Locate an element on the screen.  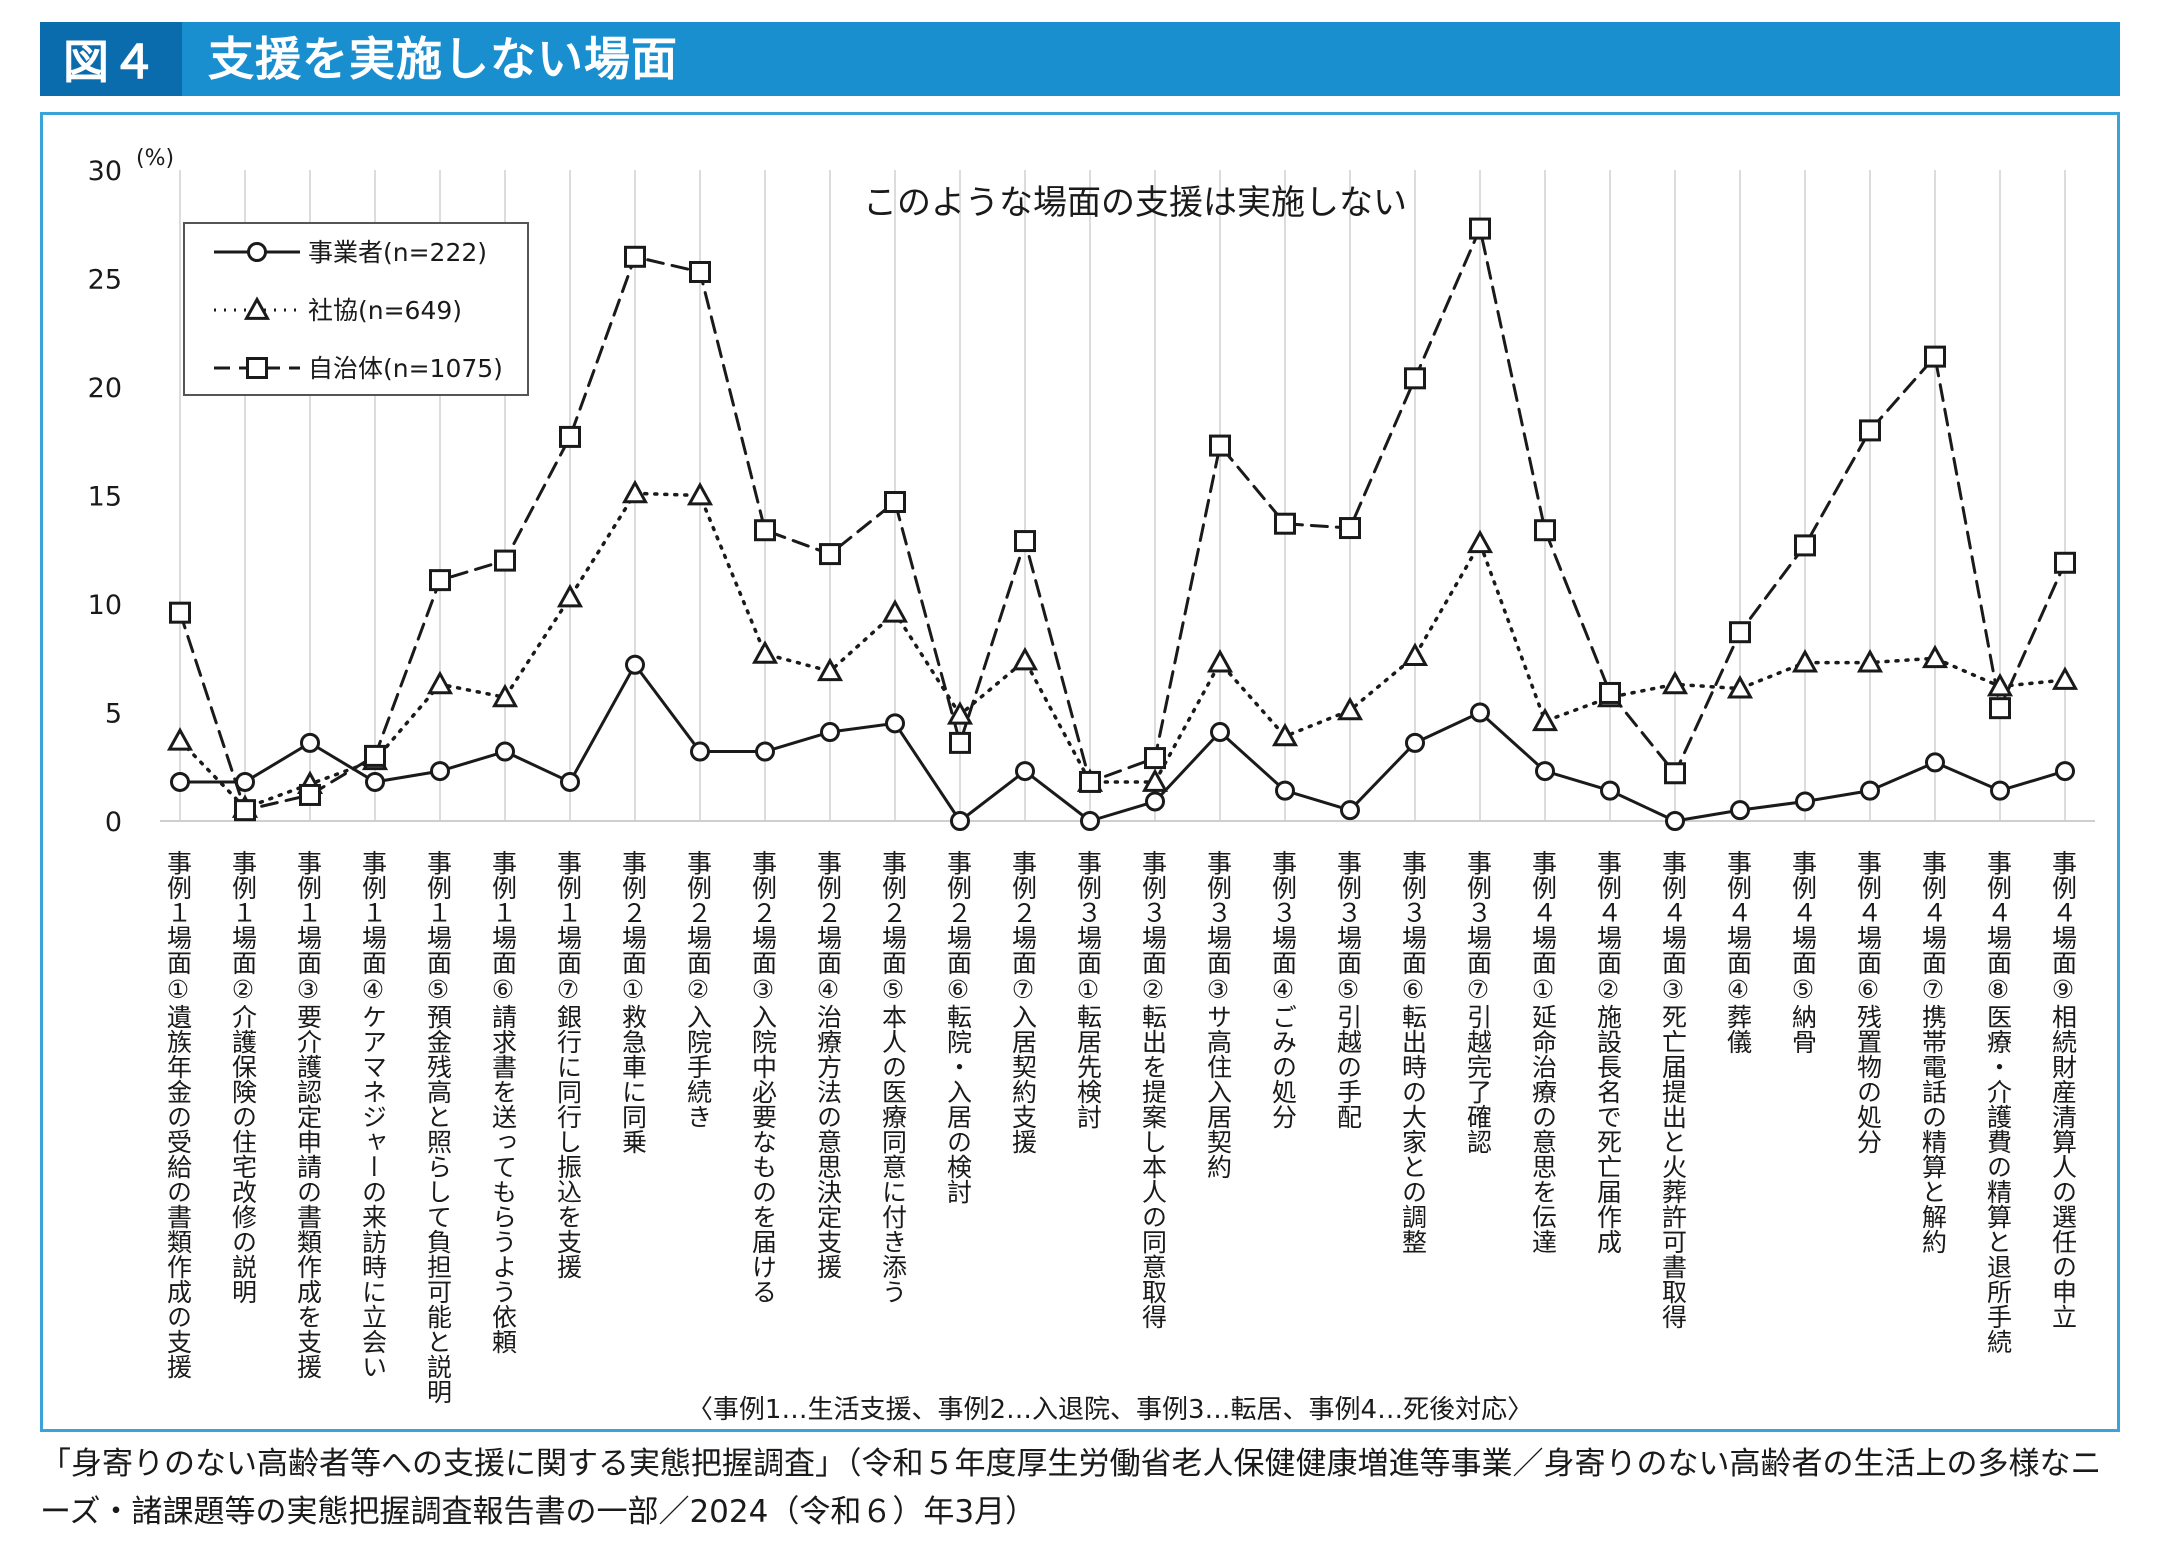
category-label: 事例３場面④ごみの処分 is located at coordinates (1283, 989).